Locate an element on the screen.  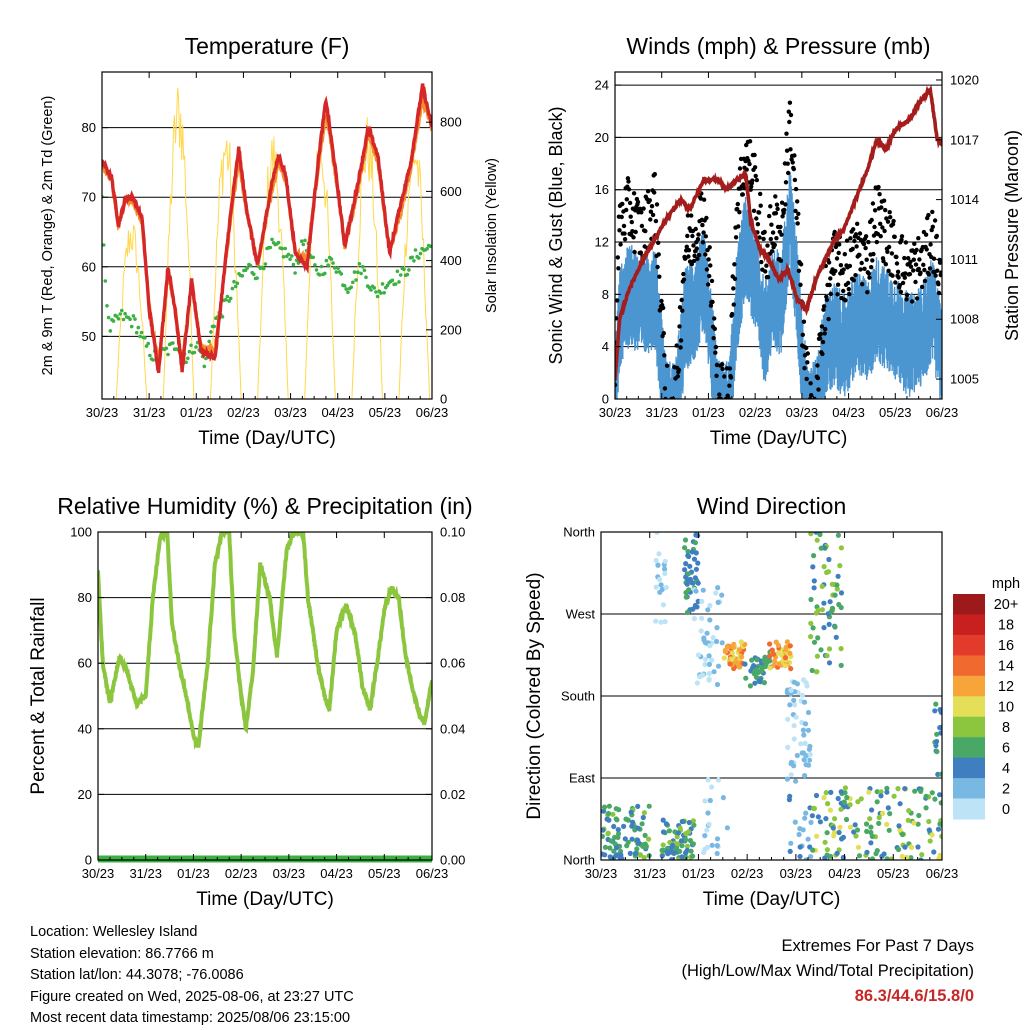
y2-tick-label: 1005 is located at coordinates (964, 379).